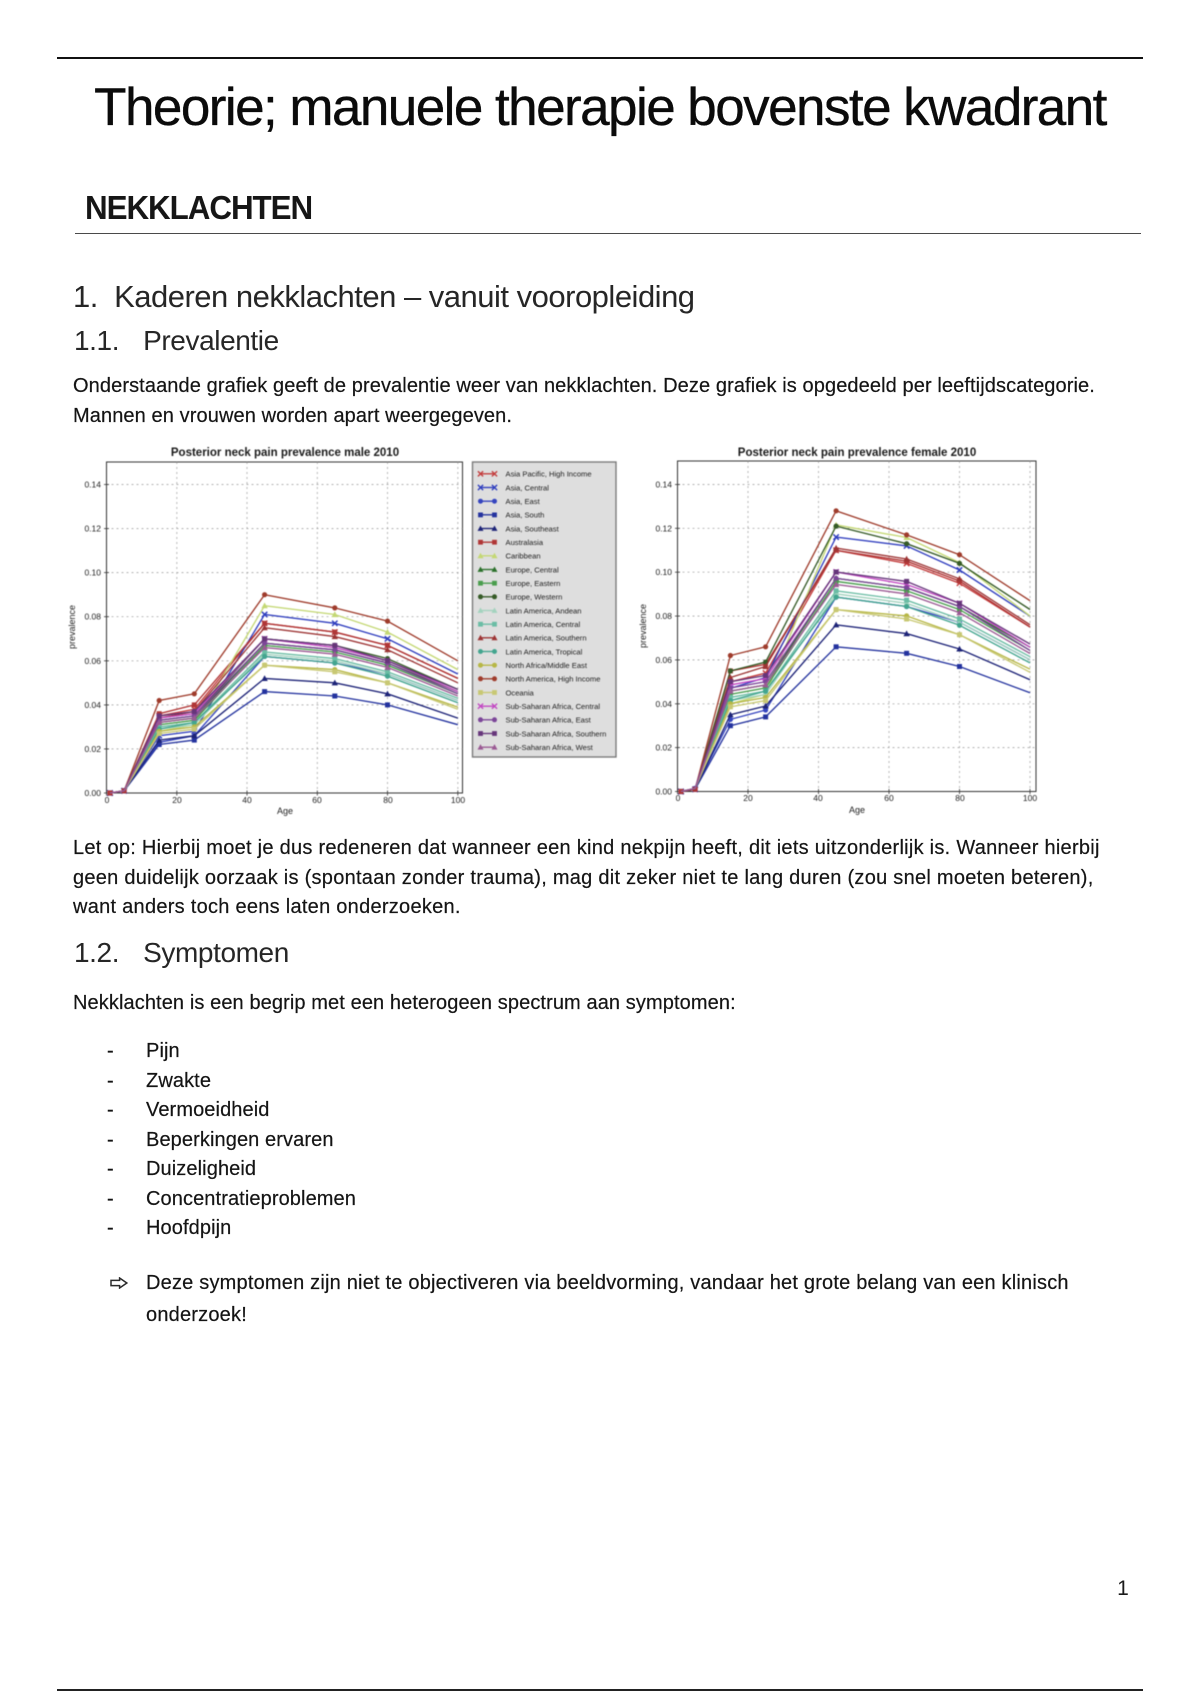 This screenshot has width=1200, height=1700. I want to click on svg-text: Latin America, Tropical, so click(544, 651).